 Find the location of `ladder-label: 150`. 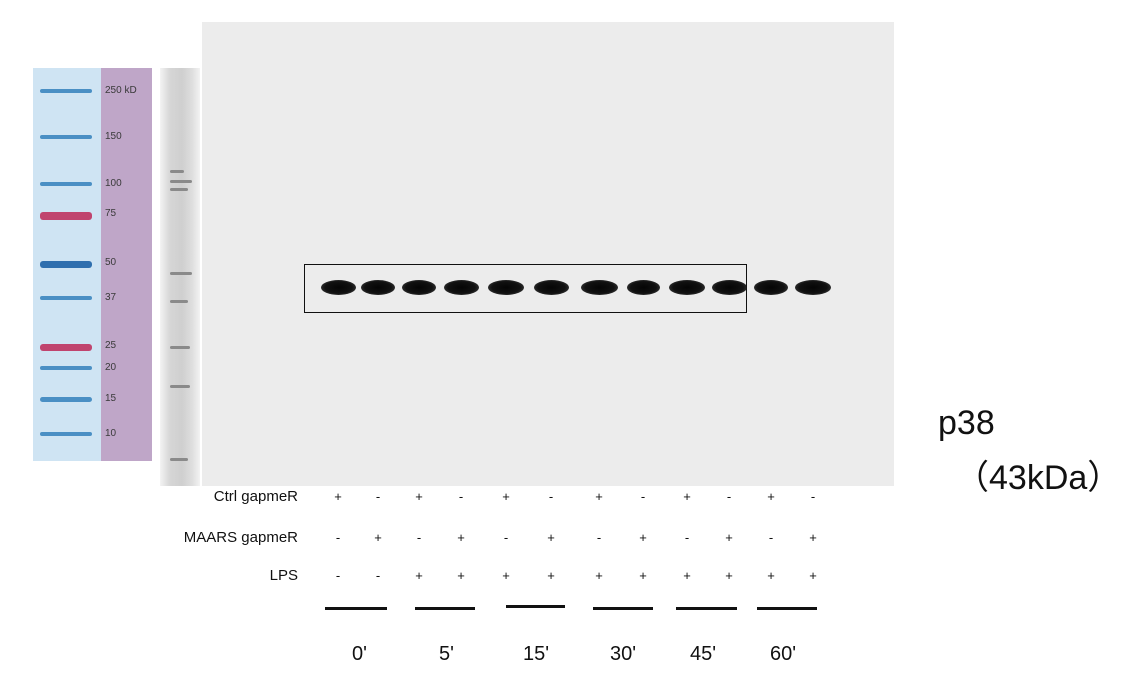

ladder-label: 150 is located at coordinates (113, 136).